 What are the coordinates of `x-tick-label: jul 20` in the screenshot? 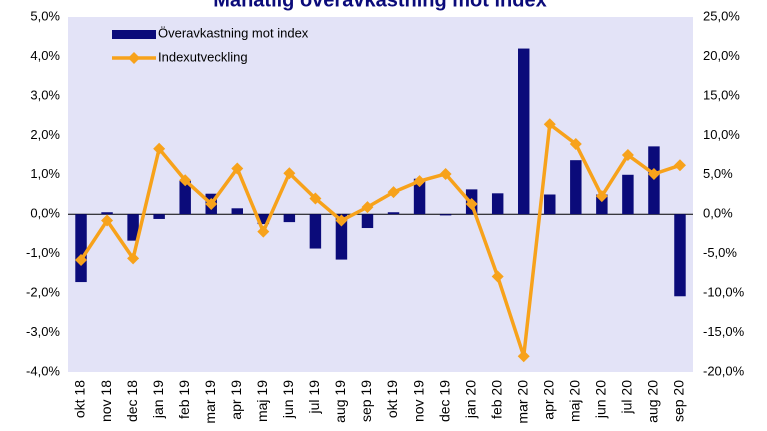 It's located at (627, 397).